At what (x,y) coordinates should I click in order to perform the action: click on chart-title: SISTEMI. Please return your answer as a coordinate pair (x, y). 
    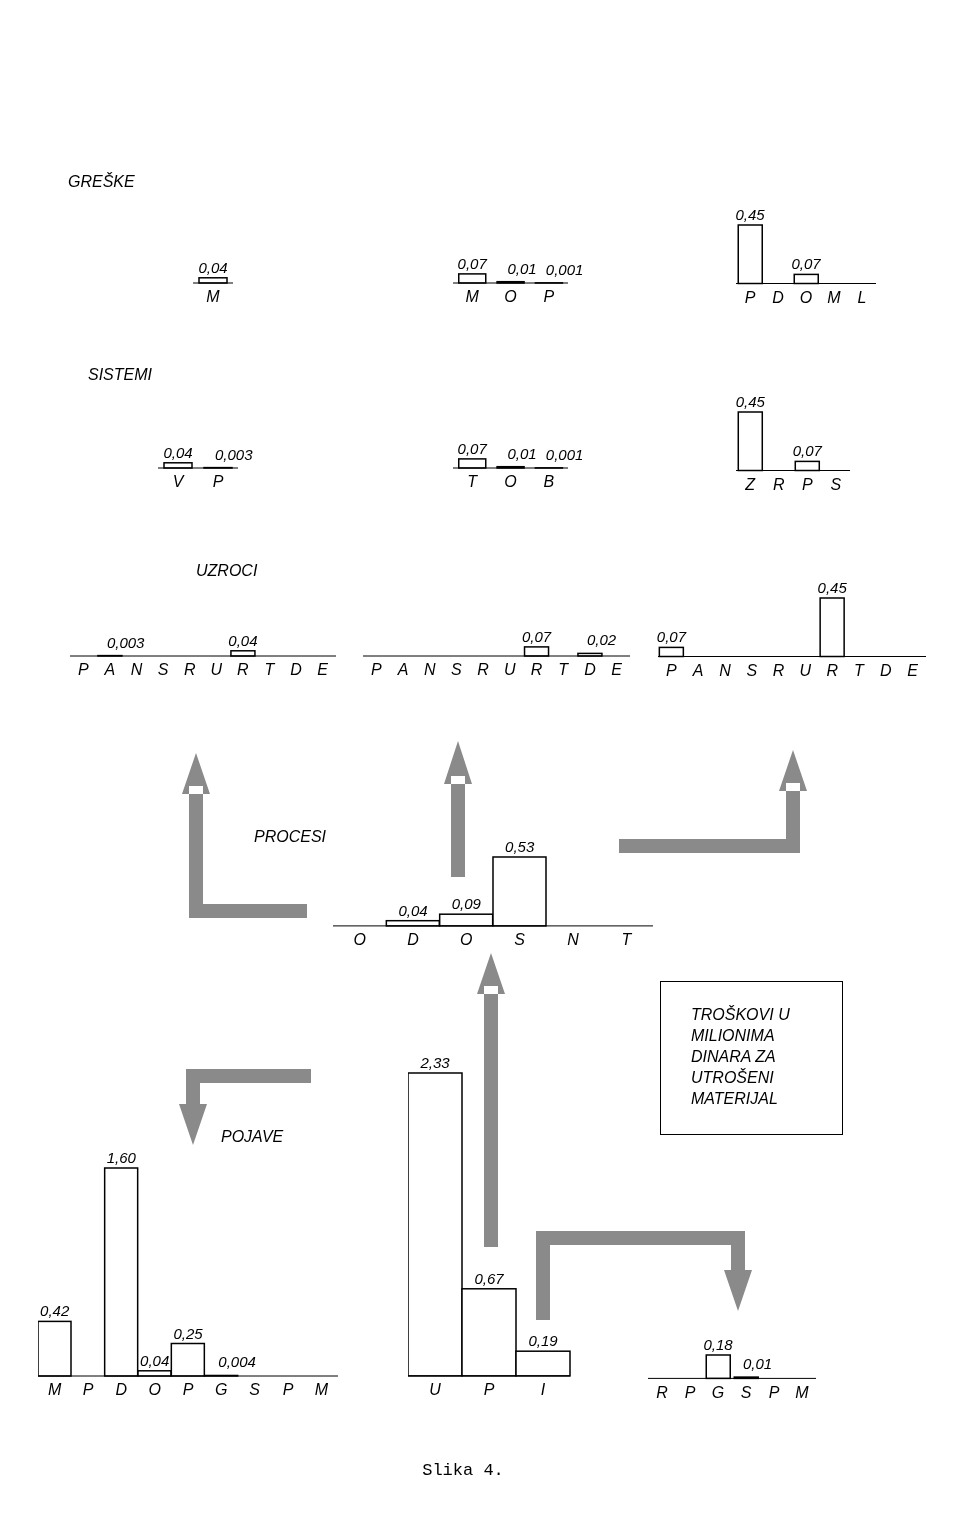
    Looking at the image, I should click on (120, 375).